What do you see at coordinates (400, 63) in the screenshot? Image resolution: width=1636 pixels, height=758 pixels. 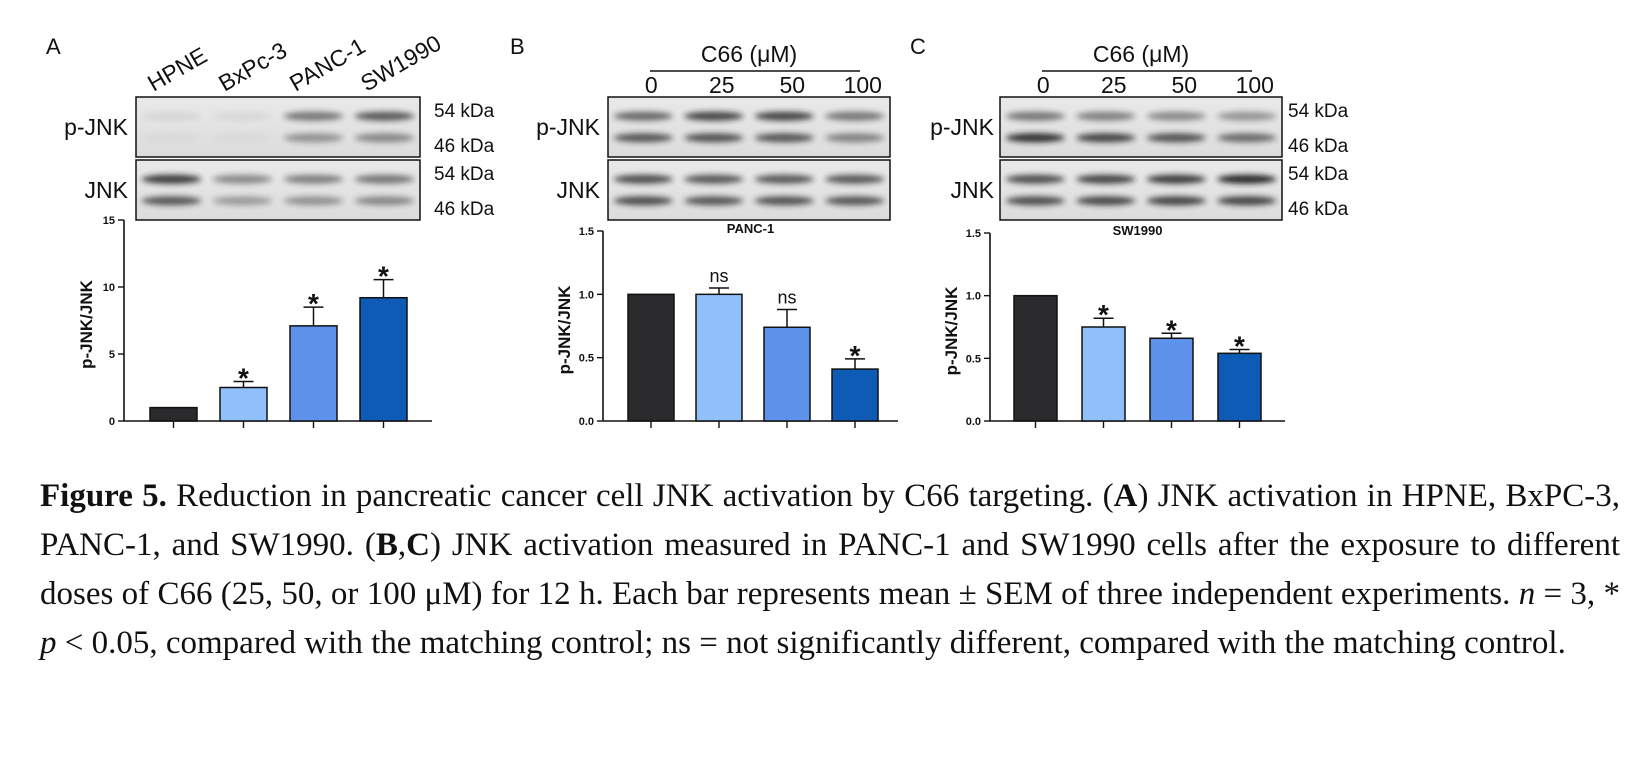 I see `lane-label: SW1990` at bounding box center [400, 63].